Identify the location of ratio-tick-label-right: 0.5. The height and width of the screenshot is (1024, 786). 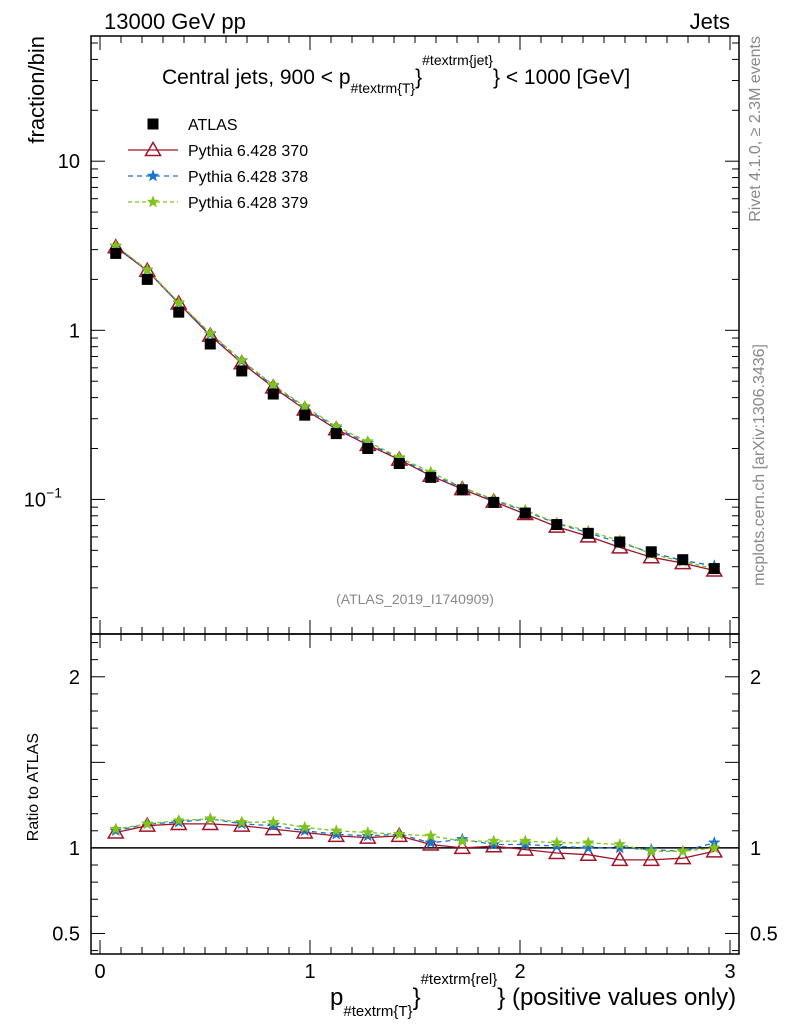
(764, 934).